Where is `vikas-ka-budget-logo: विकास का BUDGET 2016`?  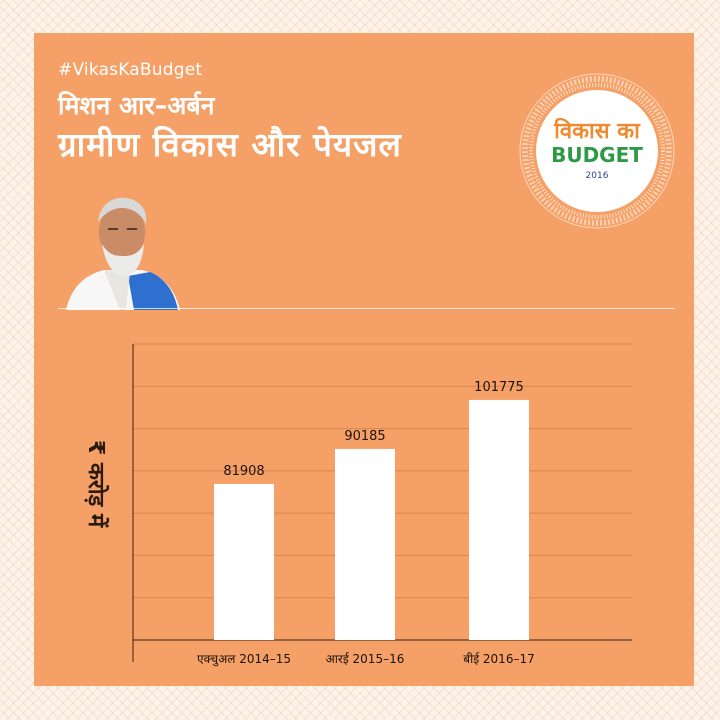
vikas-ka-budget-logo: विकास का BUDGET 2016 is located at coordinates (597, 151).